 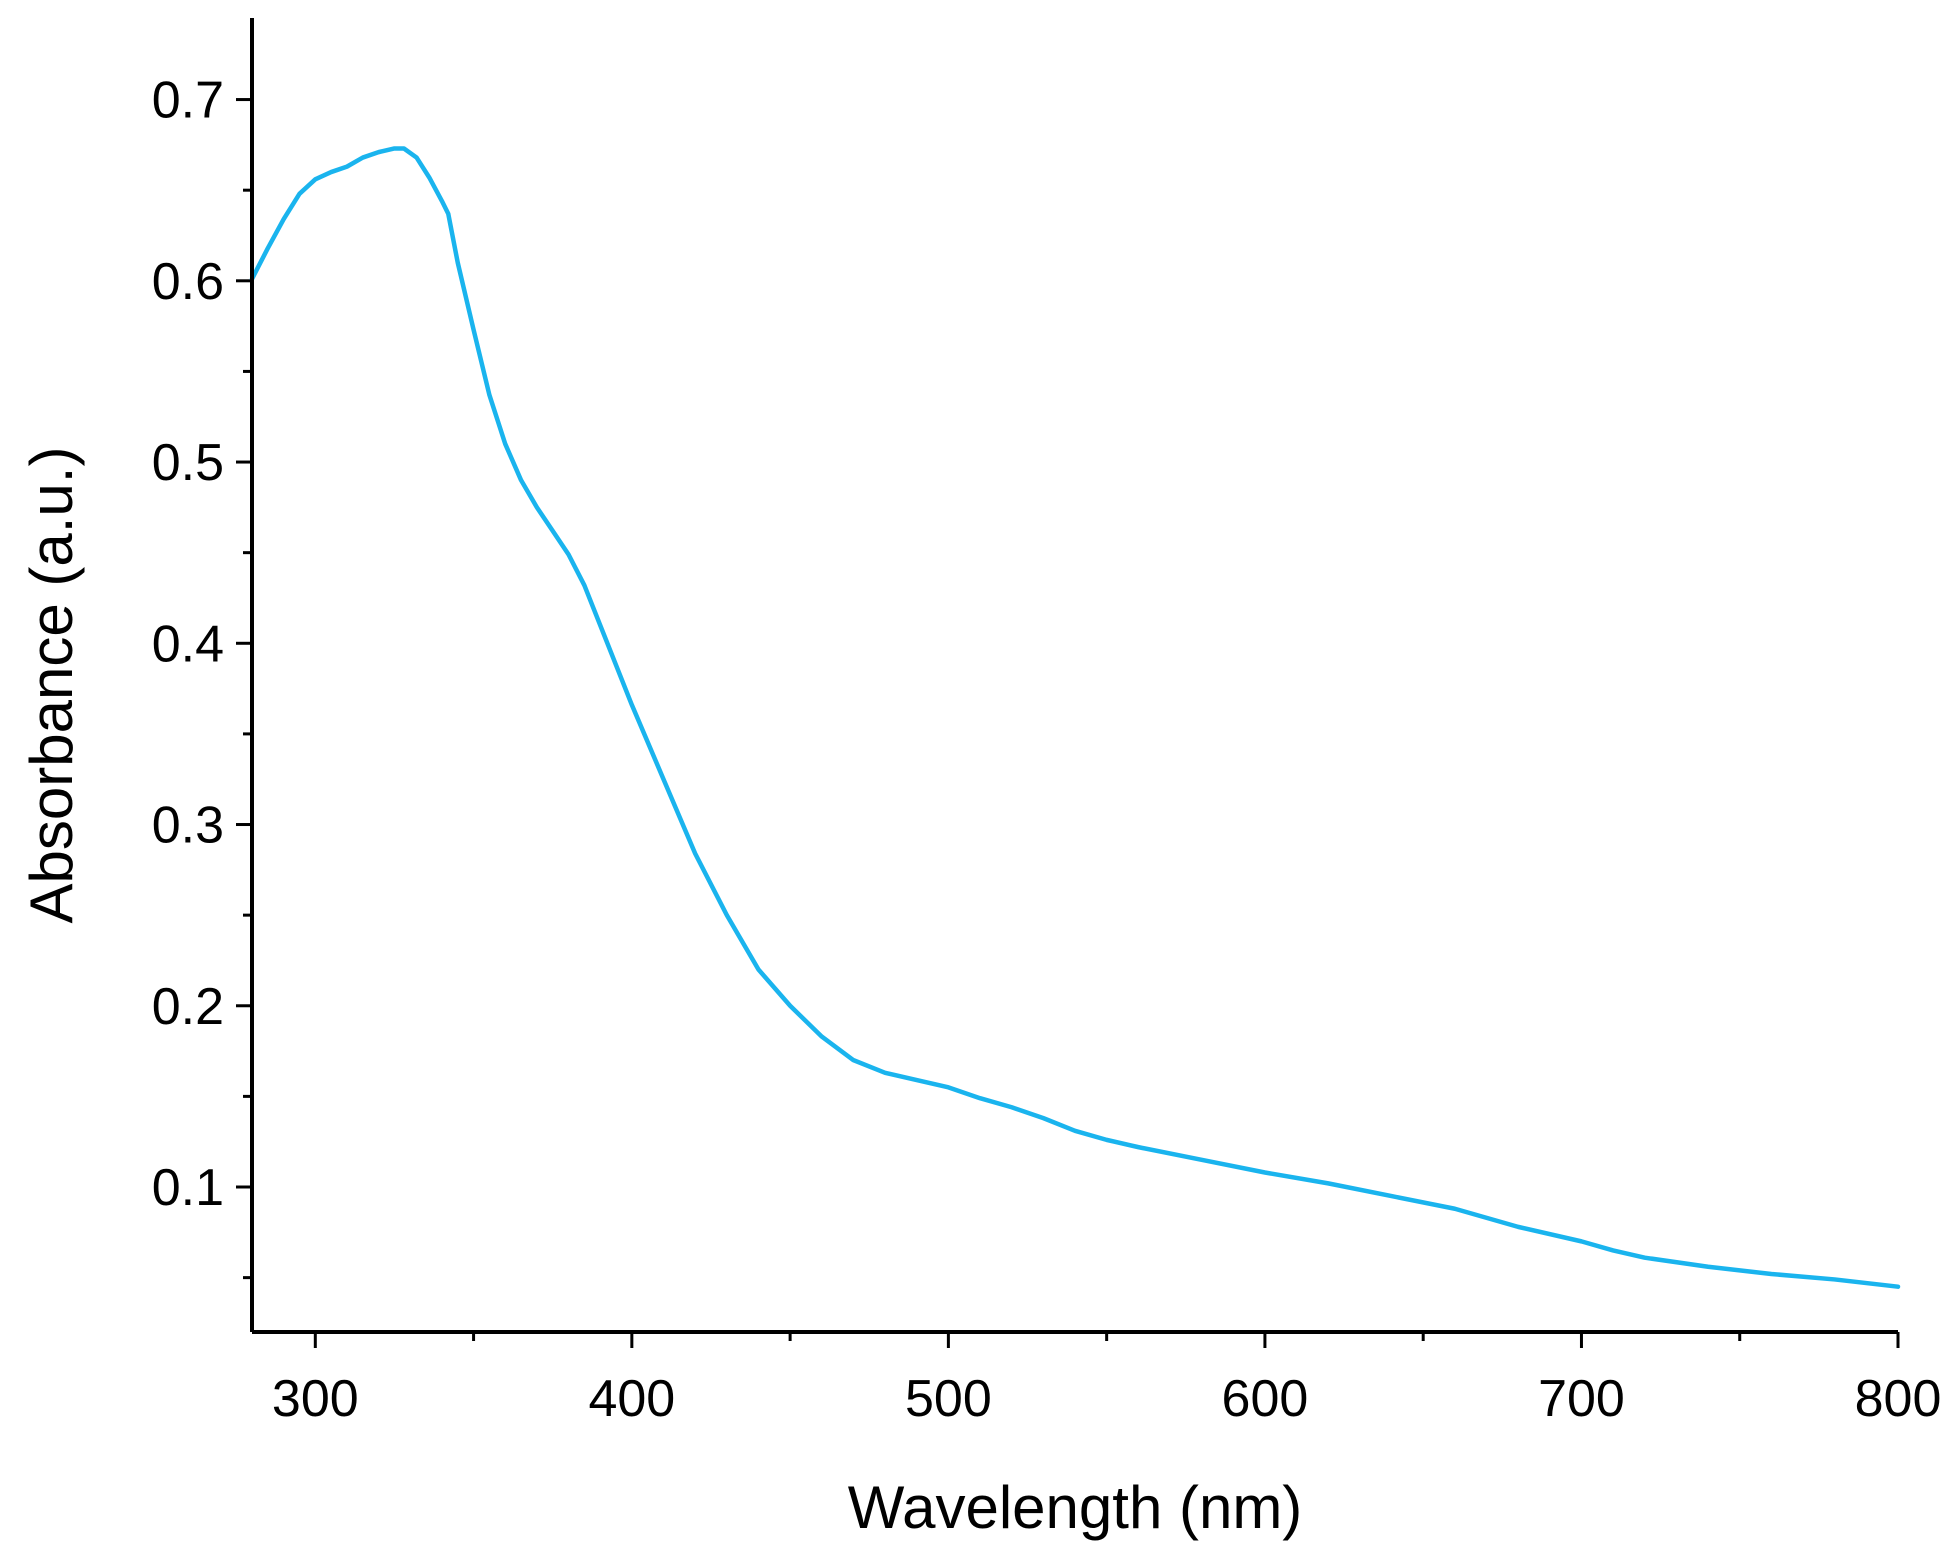 What do you see at coordinates (188, 463) in the screenshot?
I see `y-tick-label: 0.5` at bounding box center [188, 463].